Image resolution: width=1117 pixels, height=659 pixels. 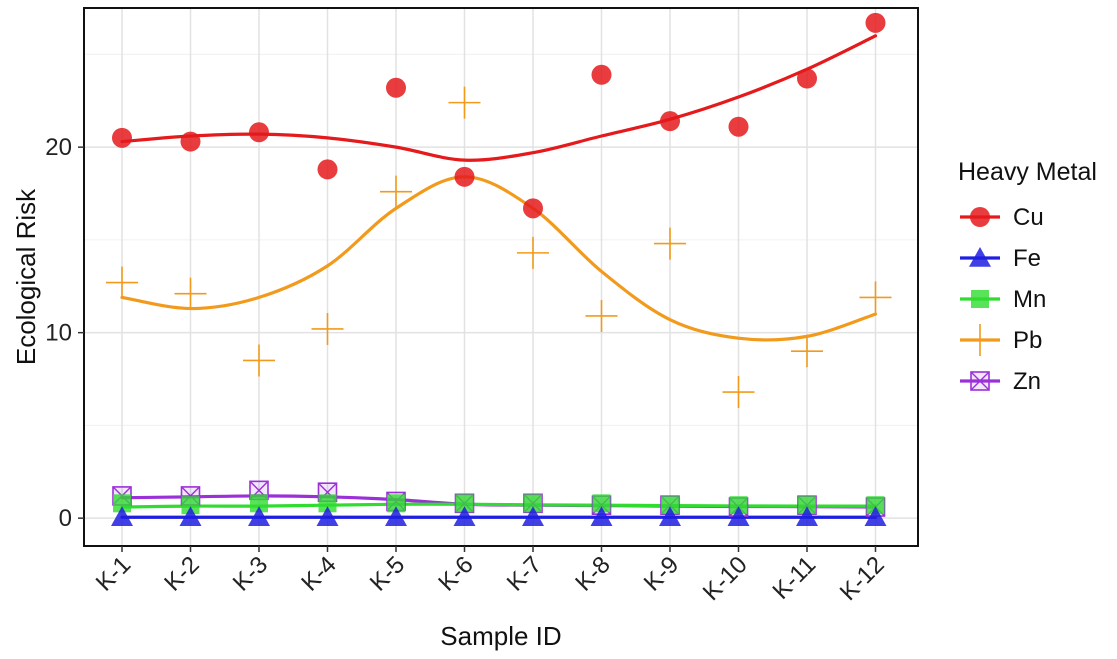 What do you see at coordinates (58, 147) in the screenshot?
I see `y-tick-label: 20` at bounding box center [58, 147].